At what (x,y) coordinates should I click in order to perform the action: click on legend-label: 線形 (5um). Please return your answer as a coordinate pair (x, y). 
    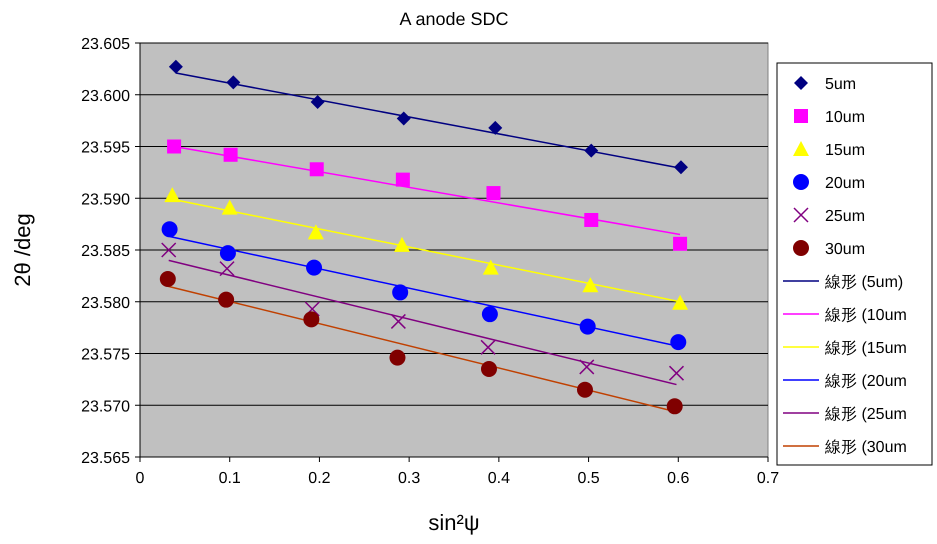
    Looking at the image, I should click on (864, 282).